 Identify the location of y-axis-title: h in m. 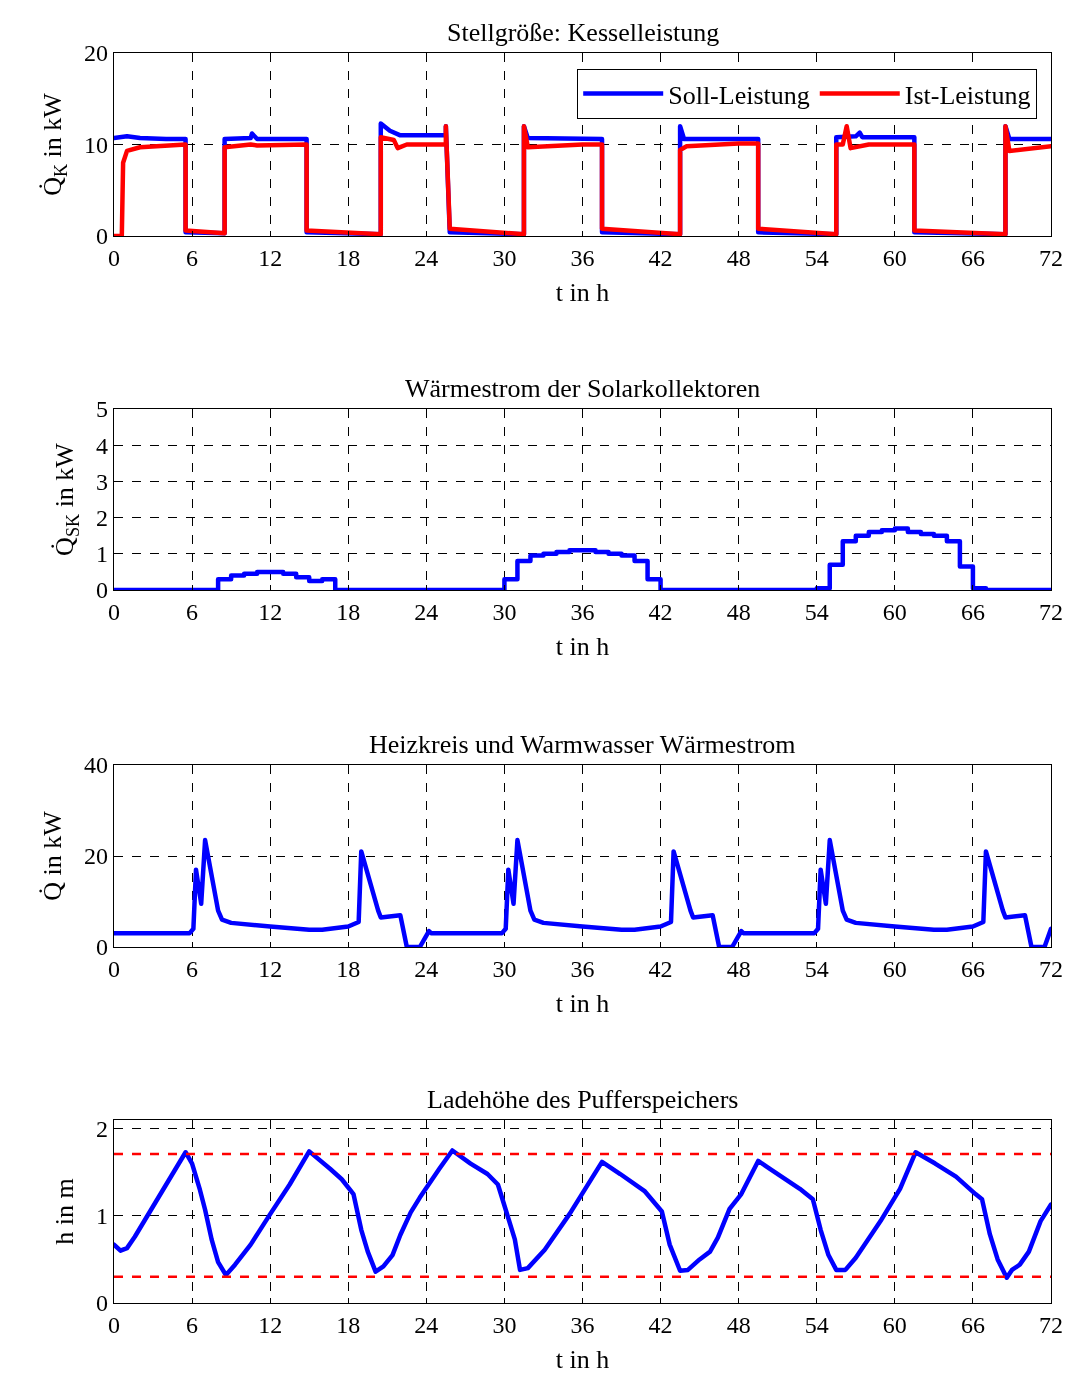
(65, 1211).